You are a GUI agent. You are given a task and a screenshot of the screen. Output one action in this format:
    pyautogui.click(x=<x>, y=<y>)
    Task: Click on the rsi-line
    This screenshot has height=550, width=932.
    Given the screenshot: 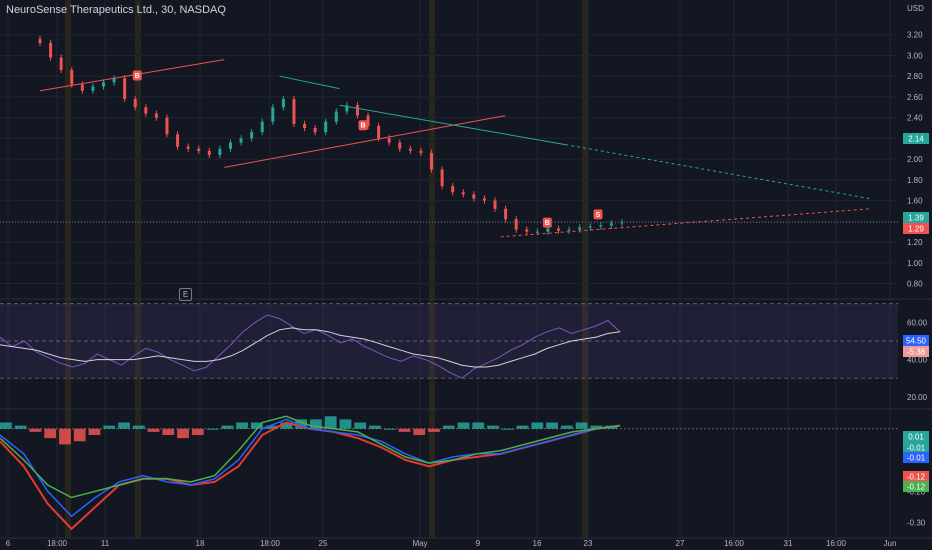 What is the action you would take?
    pyautogui.click(x=310, y=346)
    